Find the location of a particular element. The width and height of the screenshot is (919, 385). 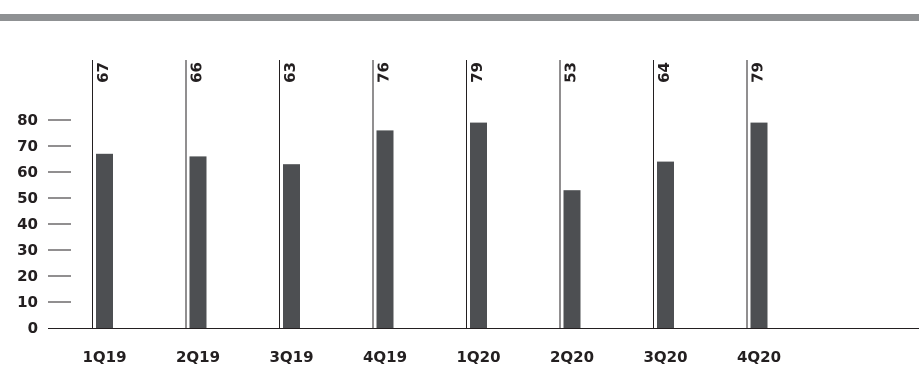

bar-value-label: 53 is located at coordinates (571, 72).